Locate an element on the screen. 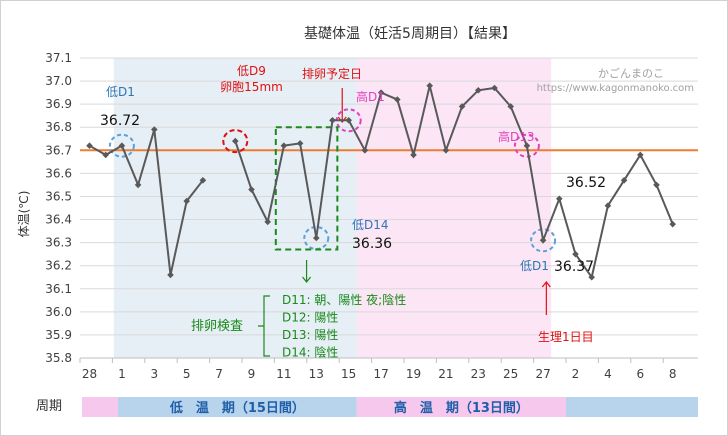  x-tick-label: 17 is located at coordinates (380, 374).